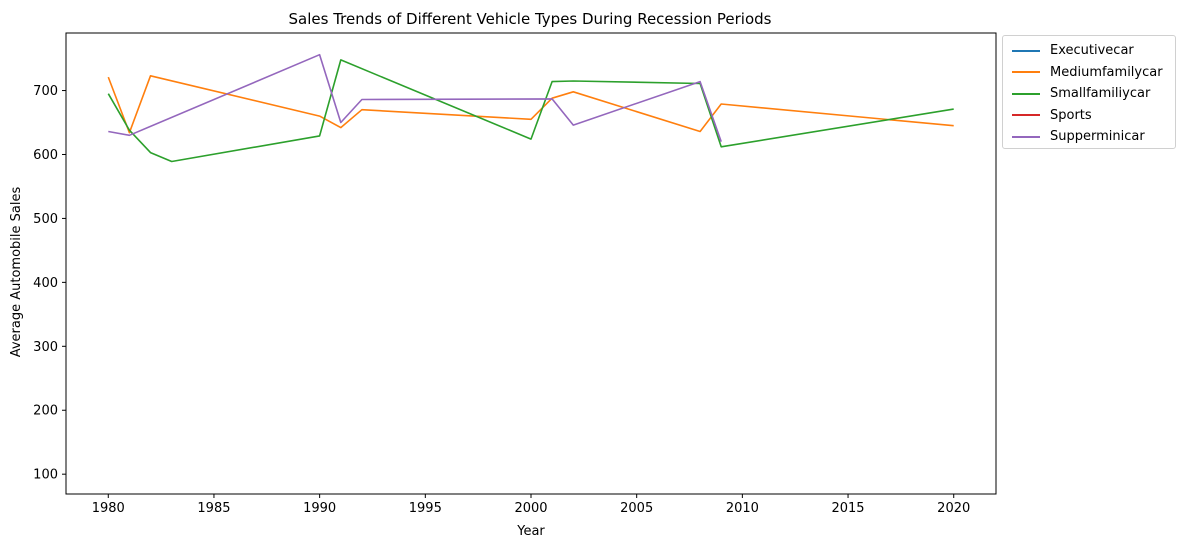 The height and width of the screenshot is (547, 1184). What do you see at coordinates (108, 508) in the screenshot?
I see `x-tick-label: 1980` at bounding box center [108, 508].